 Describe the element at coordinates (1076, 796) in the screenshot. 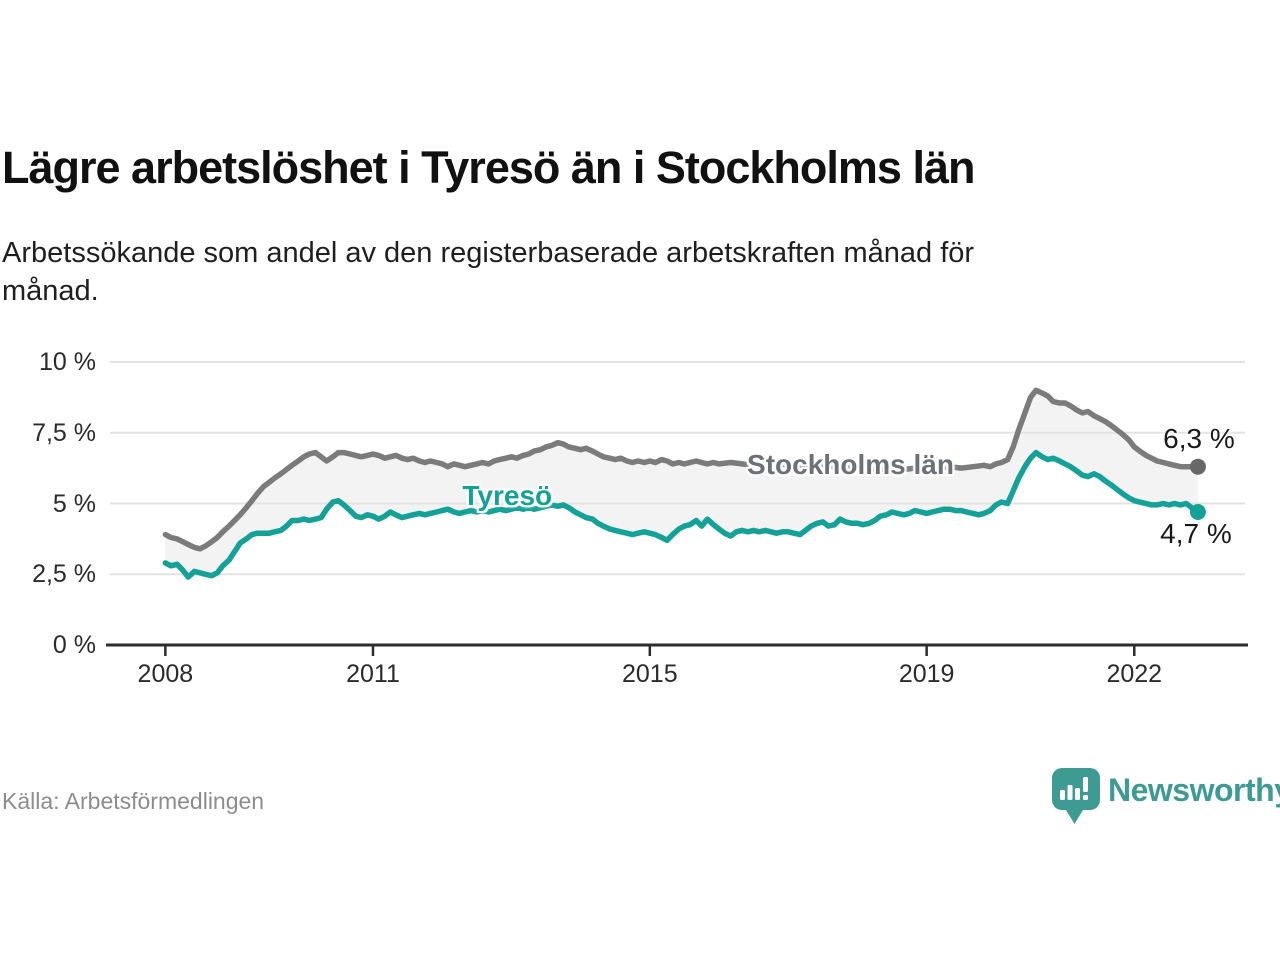

I see `newsworthy-bubble-chart-icon` at that location.